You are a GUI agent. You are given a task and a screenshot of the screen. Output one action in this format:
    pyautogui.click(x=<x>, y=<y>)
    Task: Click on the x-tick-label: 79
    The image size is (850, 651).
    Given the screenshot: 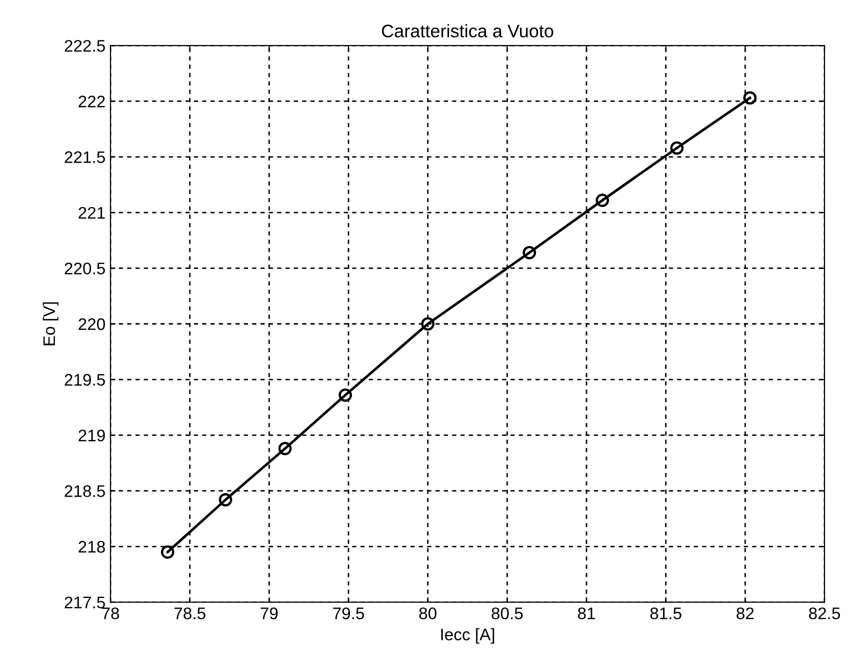 What is the action you would take?
    pyautogui.click(x=269, y=613)
    